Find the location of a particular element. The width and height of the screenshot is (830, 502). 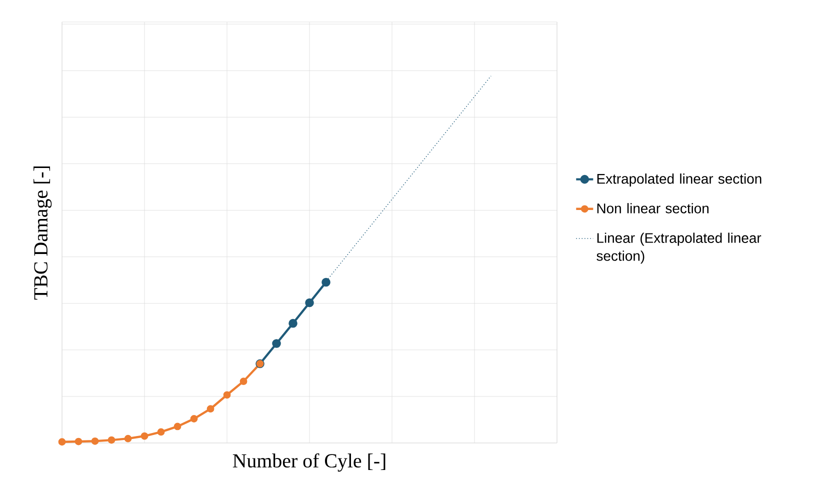

legend-label: Non linear section is located at coordinates (653, 208).